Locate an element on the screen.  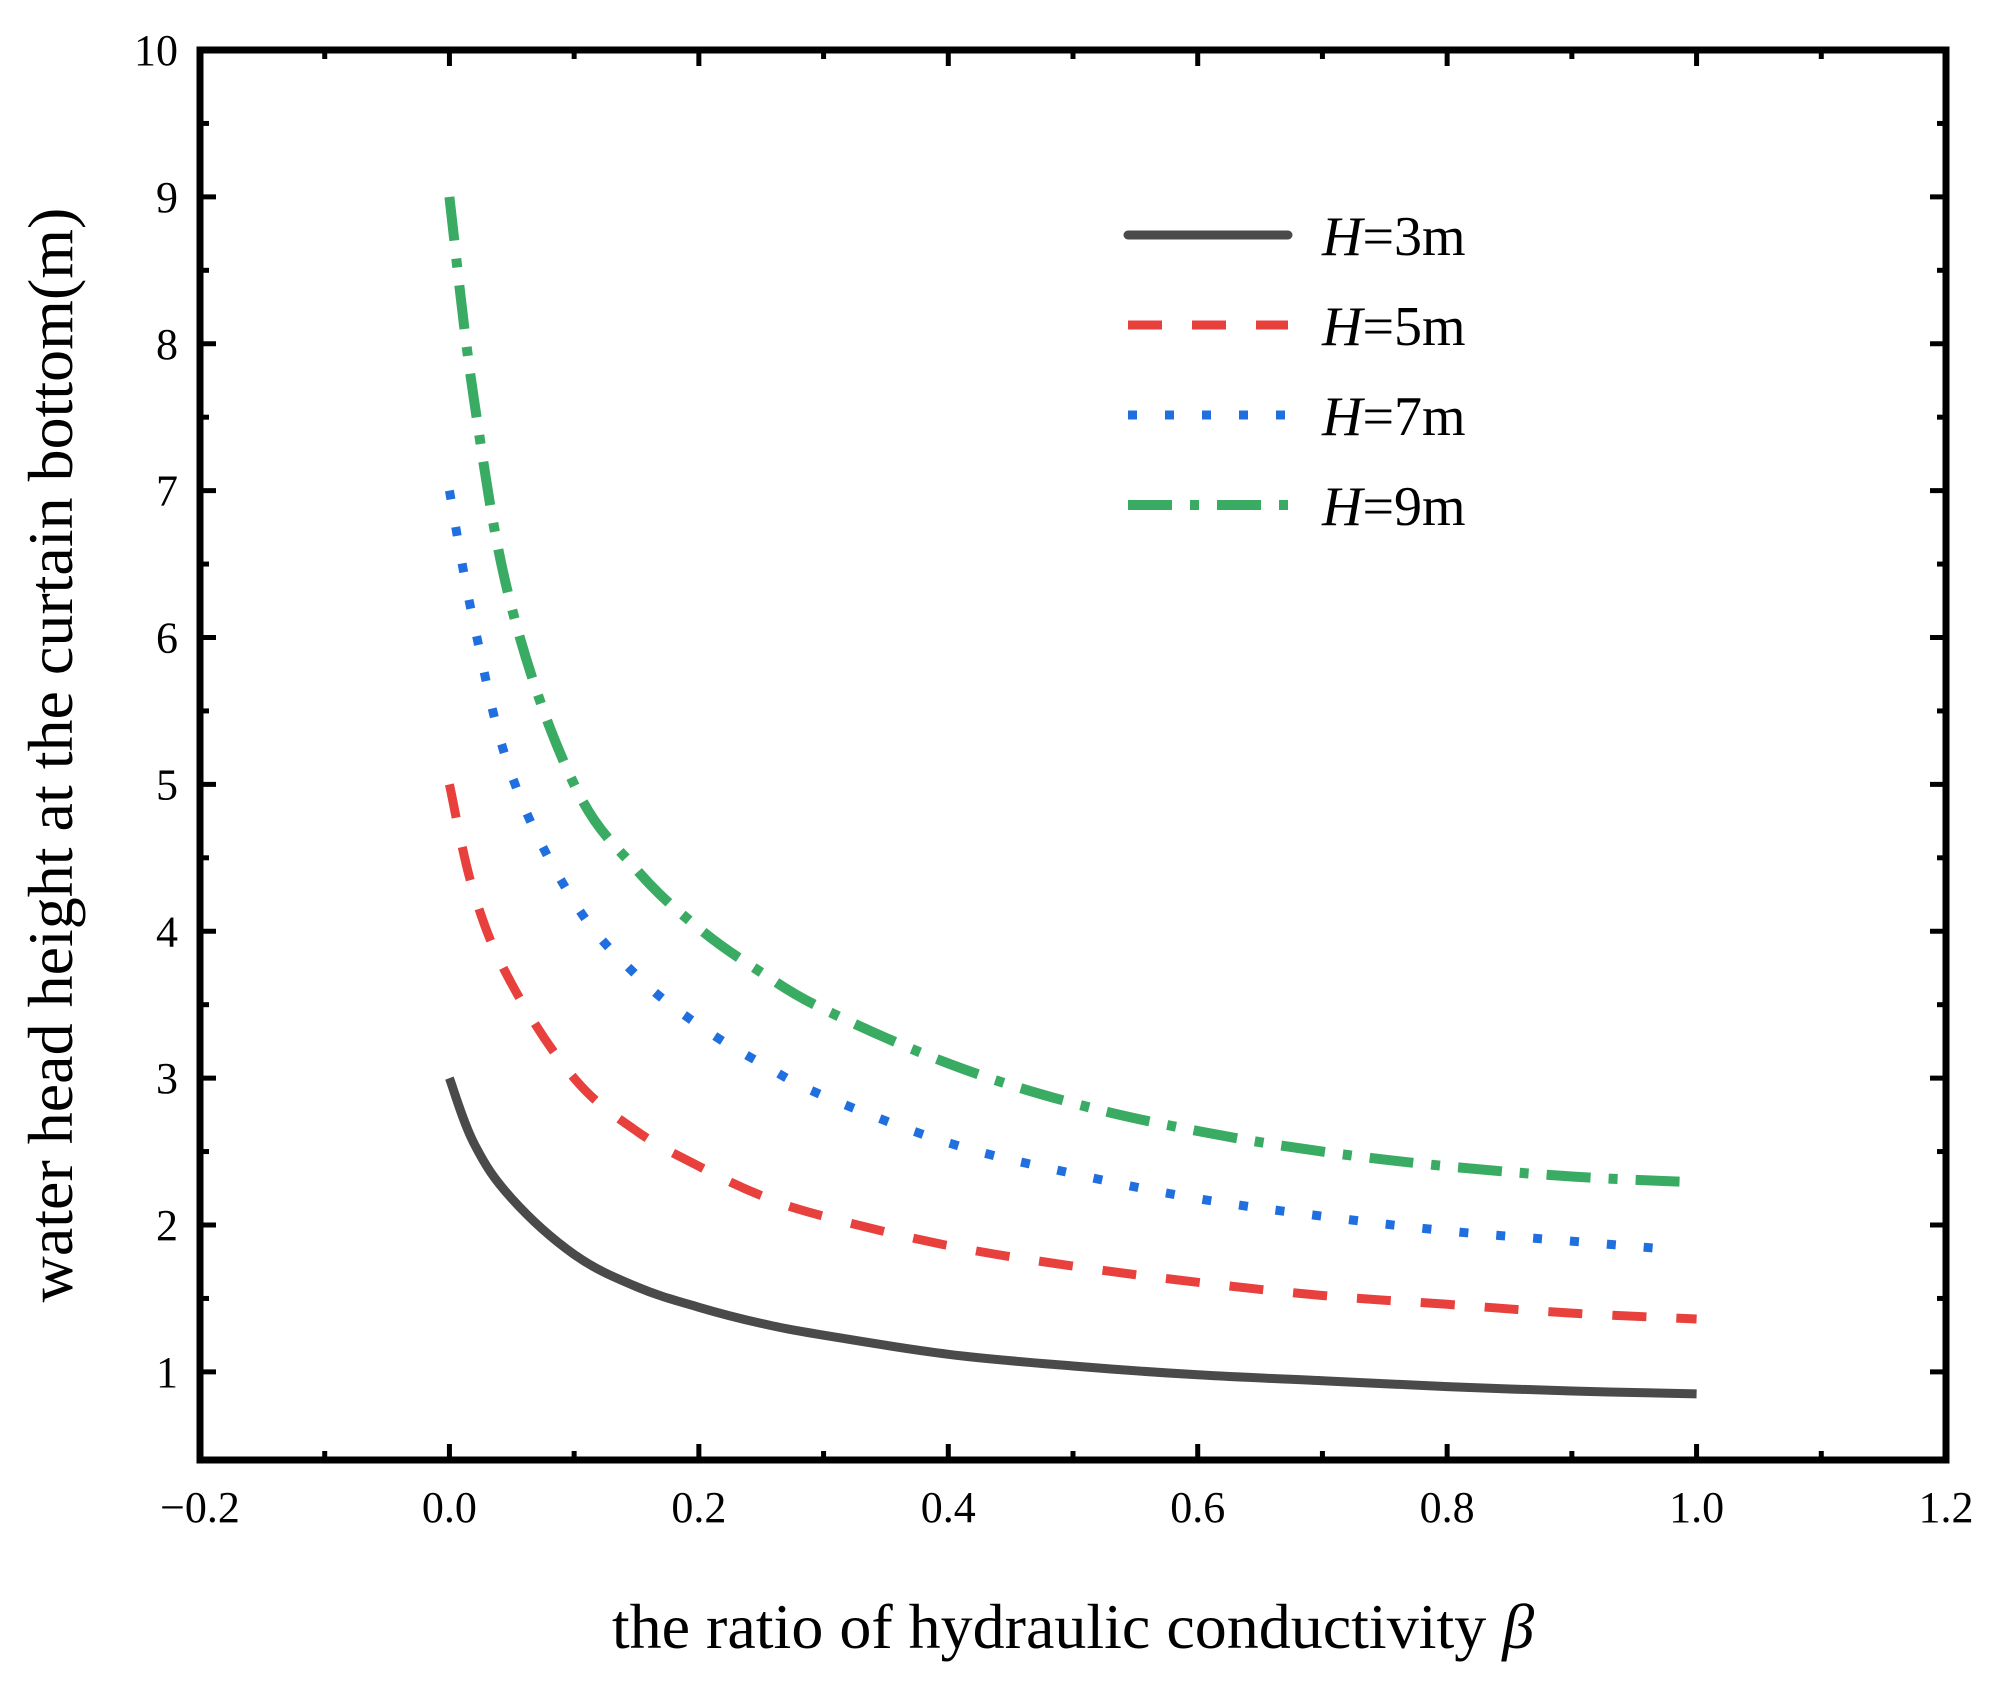
x-axis-title-text: the ratio of hydraulic conductivity is located at coordinates (1049, 1626).